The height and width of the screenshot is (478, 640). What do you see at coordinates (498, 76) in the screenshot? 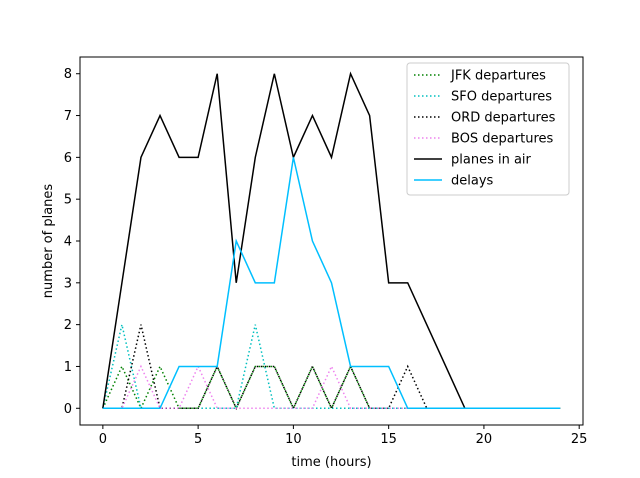
I see `legend-label-jfk-departures: JFK departures` at bounding box center [498, 76].